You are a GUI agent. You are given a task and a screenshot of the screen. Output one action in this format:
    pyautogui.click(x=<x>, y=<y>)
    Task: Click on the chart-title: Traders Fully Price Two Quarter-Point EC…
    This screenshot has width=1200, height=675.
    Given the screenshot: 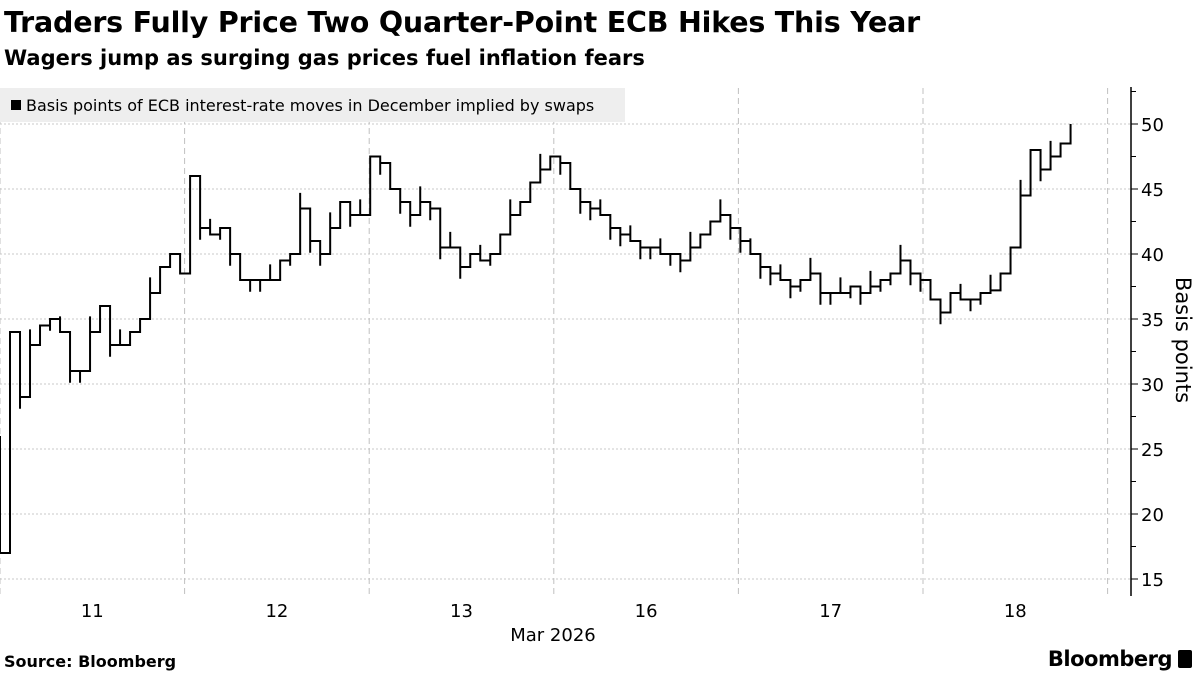 What is the action you would take?
    pyautogui.click(x=462, y=22)
    